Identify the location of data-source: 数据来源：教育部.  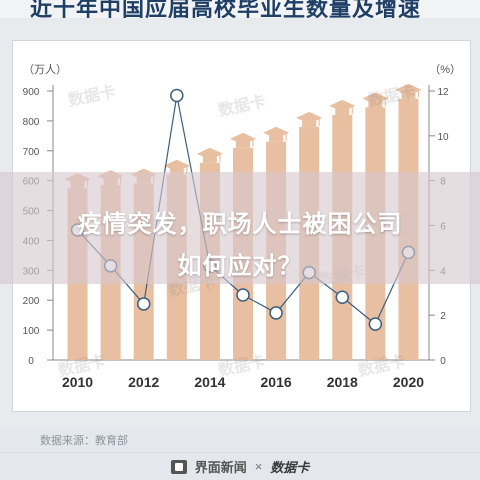
(84, 441).